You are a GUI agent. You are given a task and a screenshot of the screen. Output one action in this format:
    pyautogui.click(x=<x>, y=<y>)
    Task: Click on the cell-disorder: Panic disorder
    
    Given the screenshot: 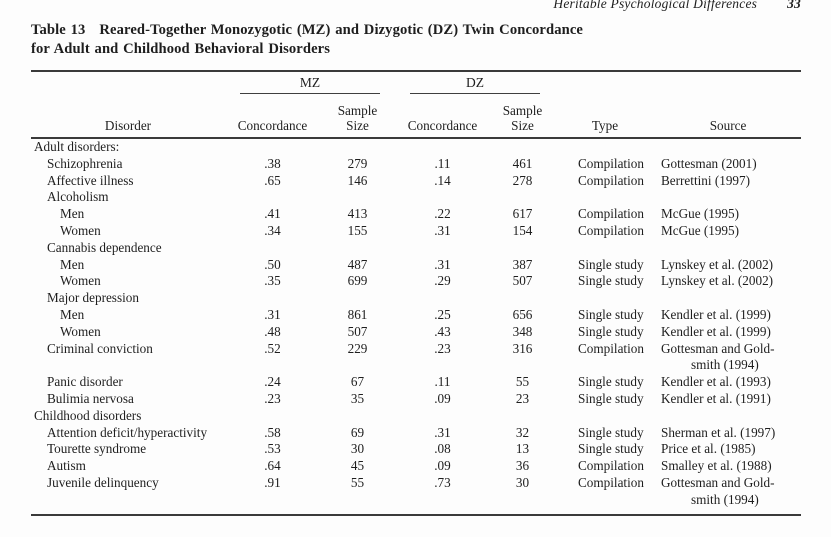 What is the action you would take?
    pyautogui.click(x=85, y=382)
    